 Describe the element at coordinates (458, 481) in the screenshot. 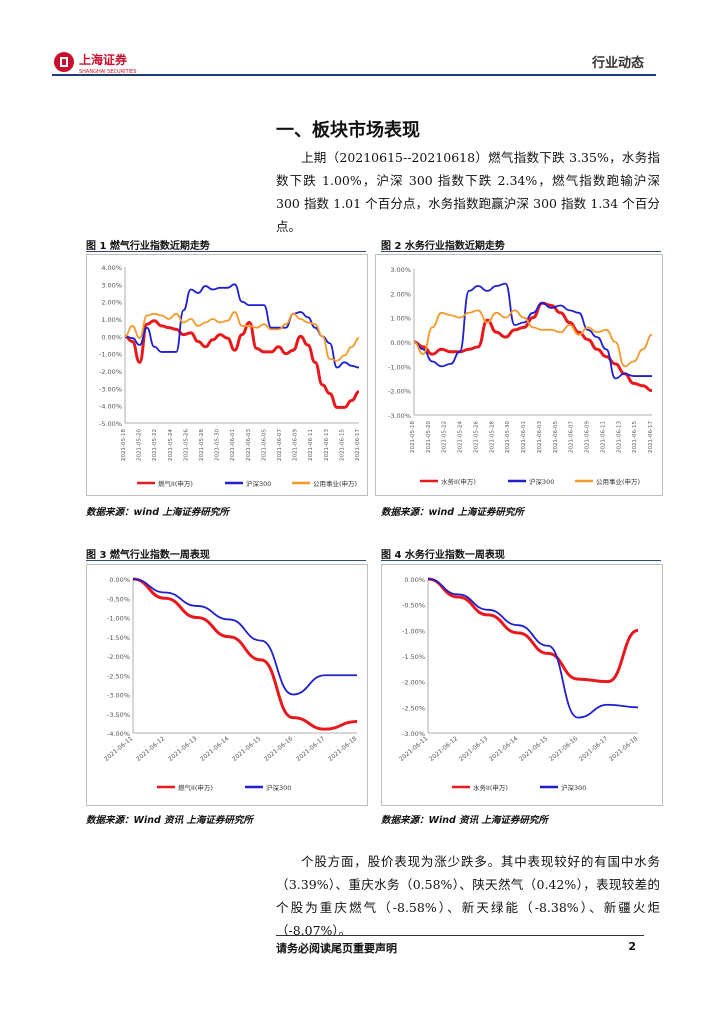

I see `legend-label: 水务II(申万)` at that location.